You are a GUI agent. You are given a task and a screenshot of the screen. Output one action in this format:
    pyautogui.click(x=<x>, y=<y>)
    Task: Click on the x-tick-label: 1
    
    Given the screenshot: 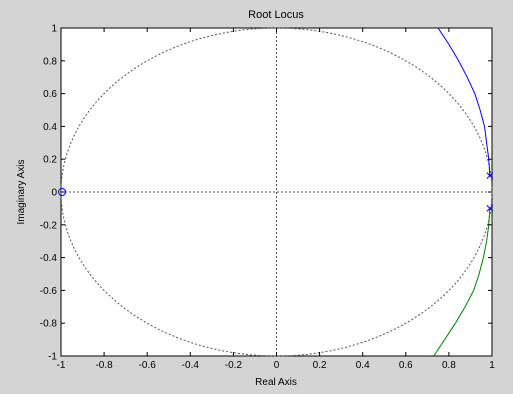 What is the action you would take?
    pyautogui.click(x=492, y=365)
    